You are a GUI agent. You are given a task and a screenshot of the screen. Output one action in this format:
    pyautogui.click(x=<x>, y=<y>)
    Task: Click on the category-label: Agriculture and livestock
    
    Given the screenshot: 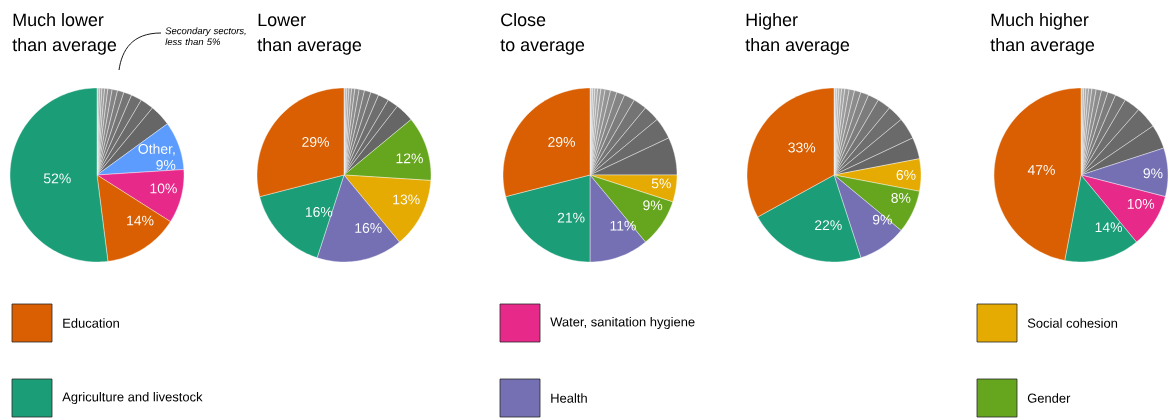 What is the action you would take?
    pyautogui.click(x=132, y=398)
    